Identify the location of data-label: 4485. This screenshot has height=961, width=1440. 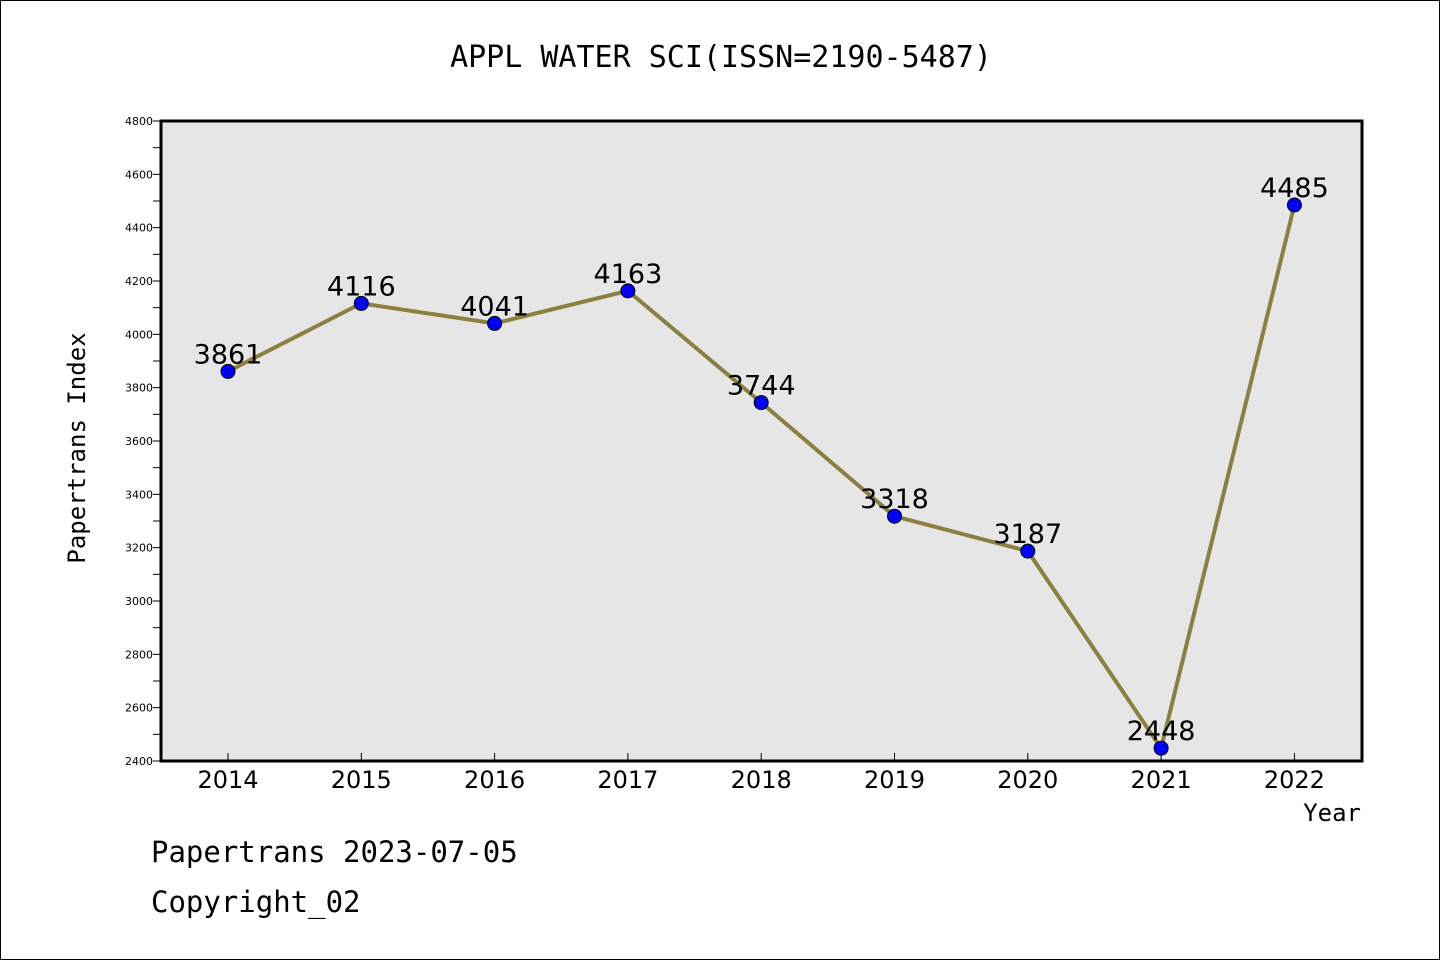
(1294, 188).